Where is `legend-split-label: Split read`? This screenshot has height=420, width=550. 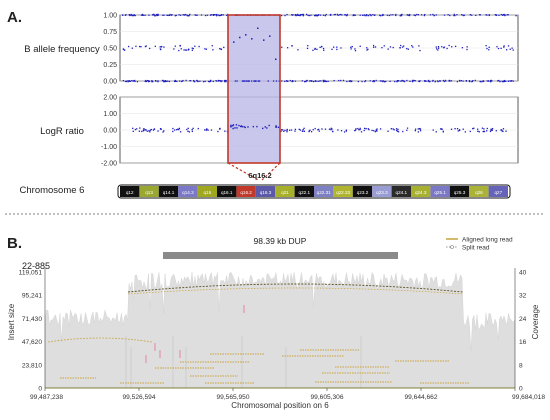 legend-split-label: Split read is located at coordinates (476, 248).